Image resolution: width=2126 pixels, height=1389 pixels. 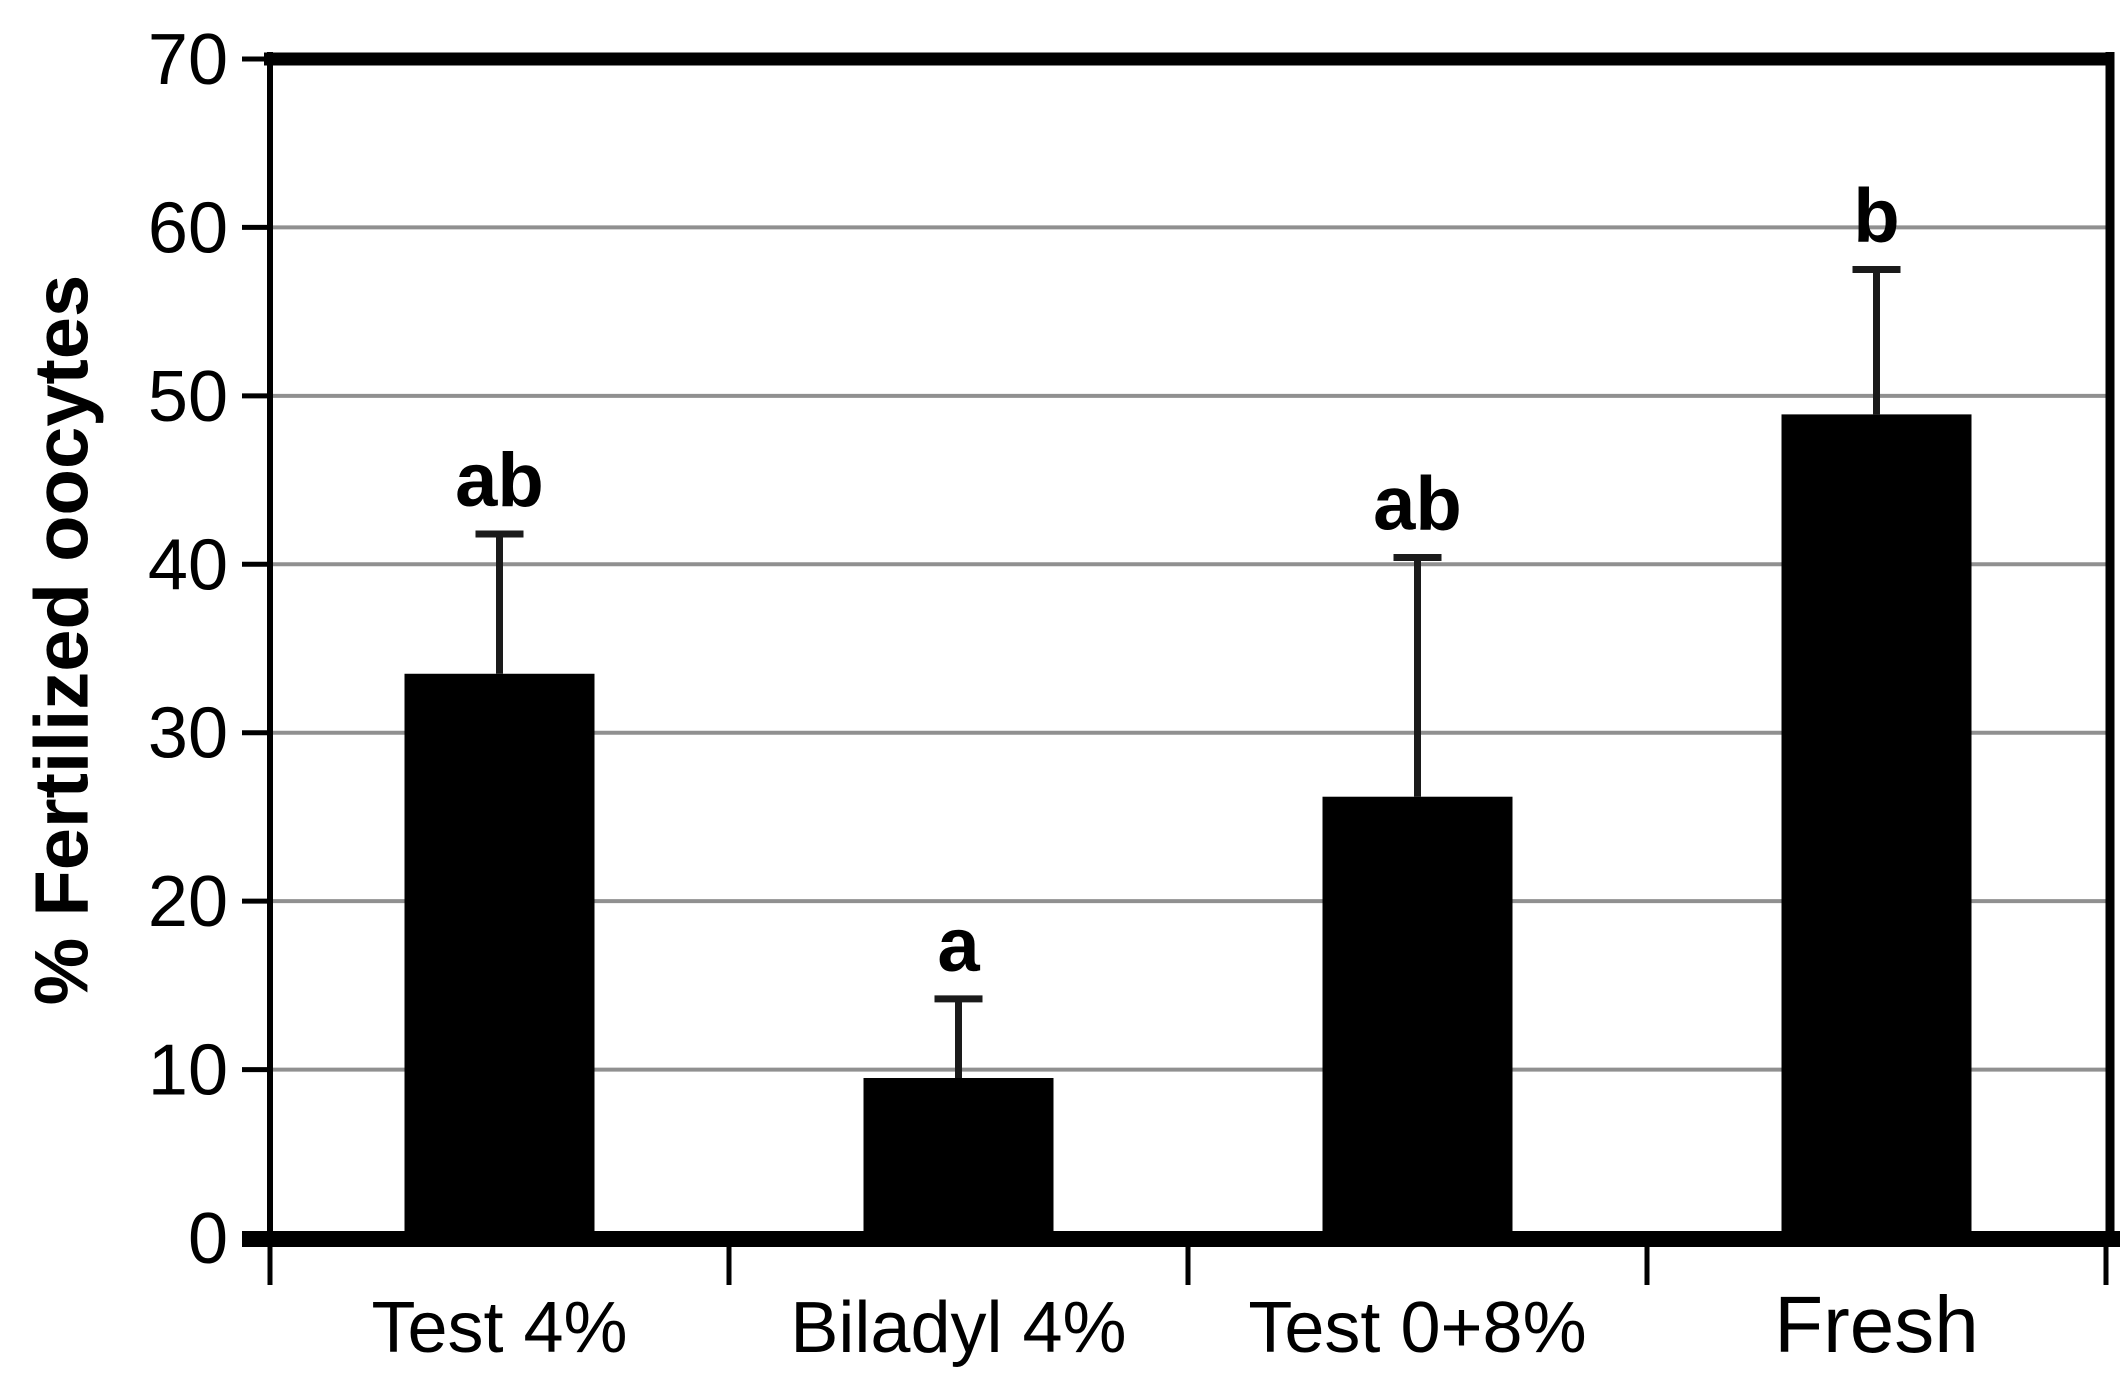 What do you see at coordinates (188, 565) in the screenshot?
I see `y-tick-label: 40` at bounding box center [188, 565].